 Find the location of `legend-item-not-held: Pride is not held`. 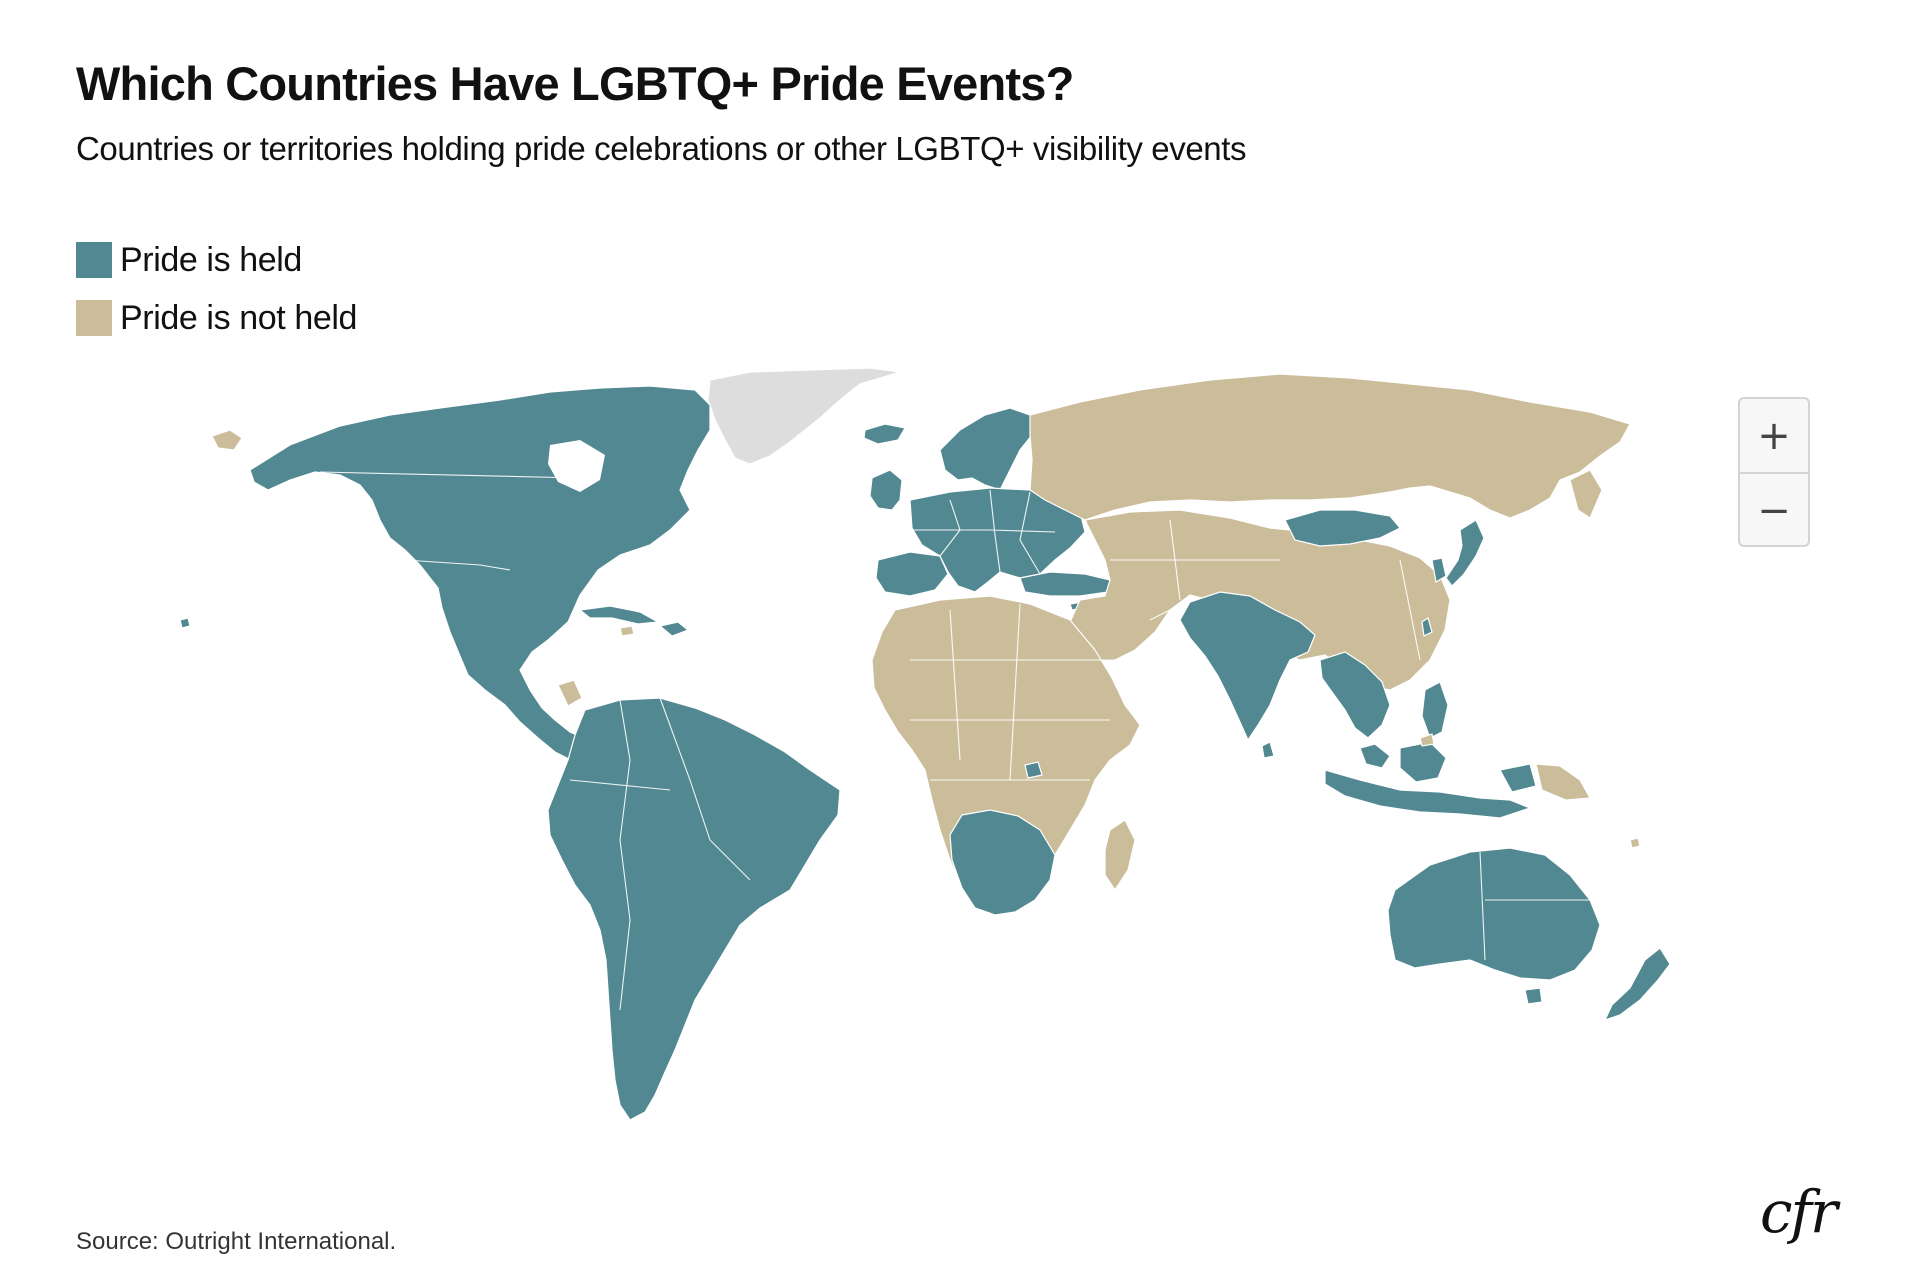

legend-item-not-held: Pride is not held is located at coordinates (216, 318).